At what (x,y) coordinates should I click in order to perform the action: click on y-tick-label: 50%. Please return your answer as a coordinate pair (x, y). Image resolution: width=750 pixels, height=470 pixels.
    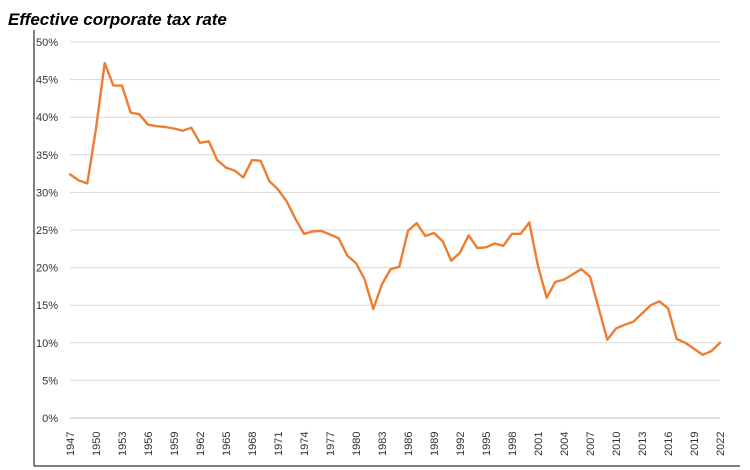
    Looking at the image, I should click on (47, 43).